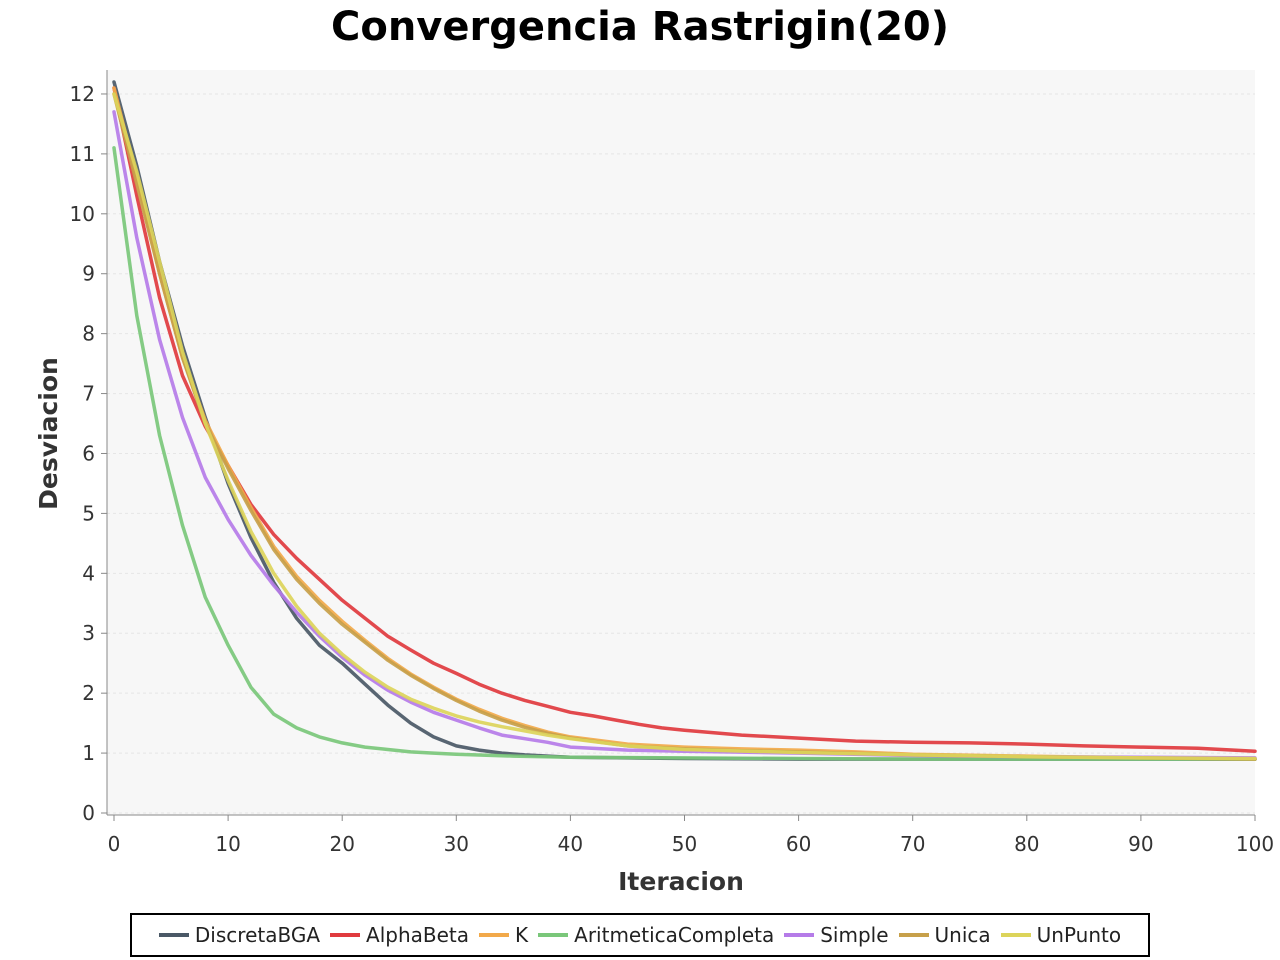 The image size is (1280, 960). I want to click on y-tick-label: 5, so click(88, 513).